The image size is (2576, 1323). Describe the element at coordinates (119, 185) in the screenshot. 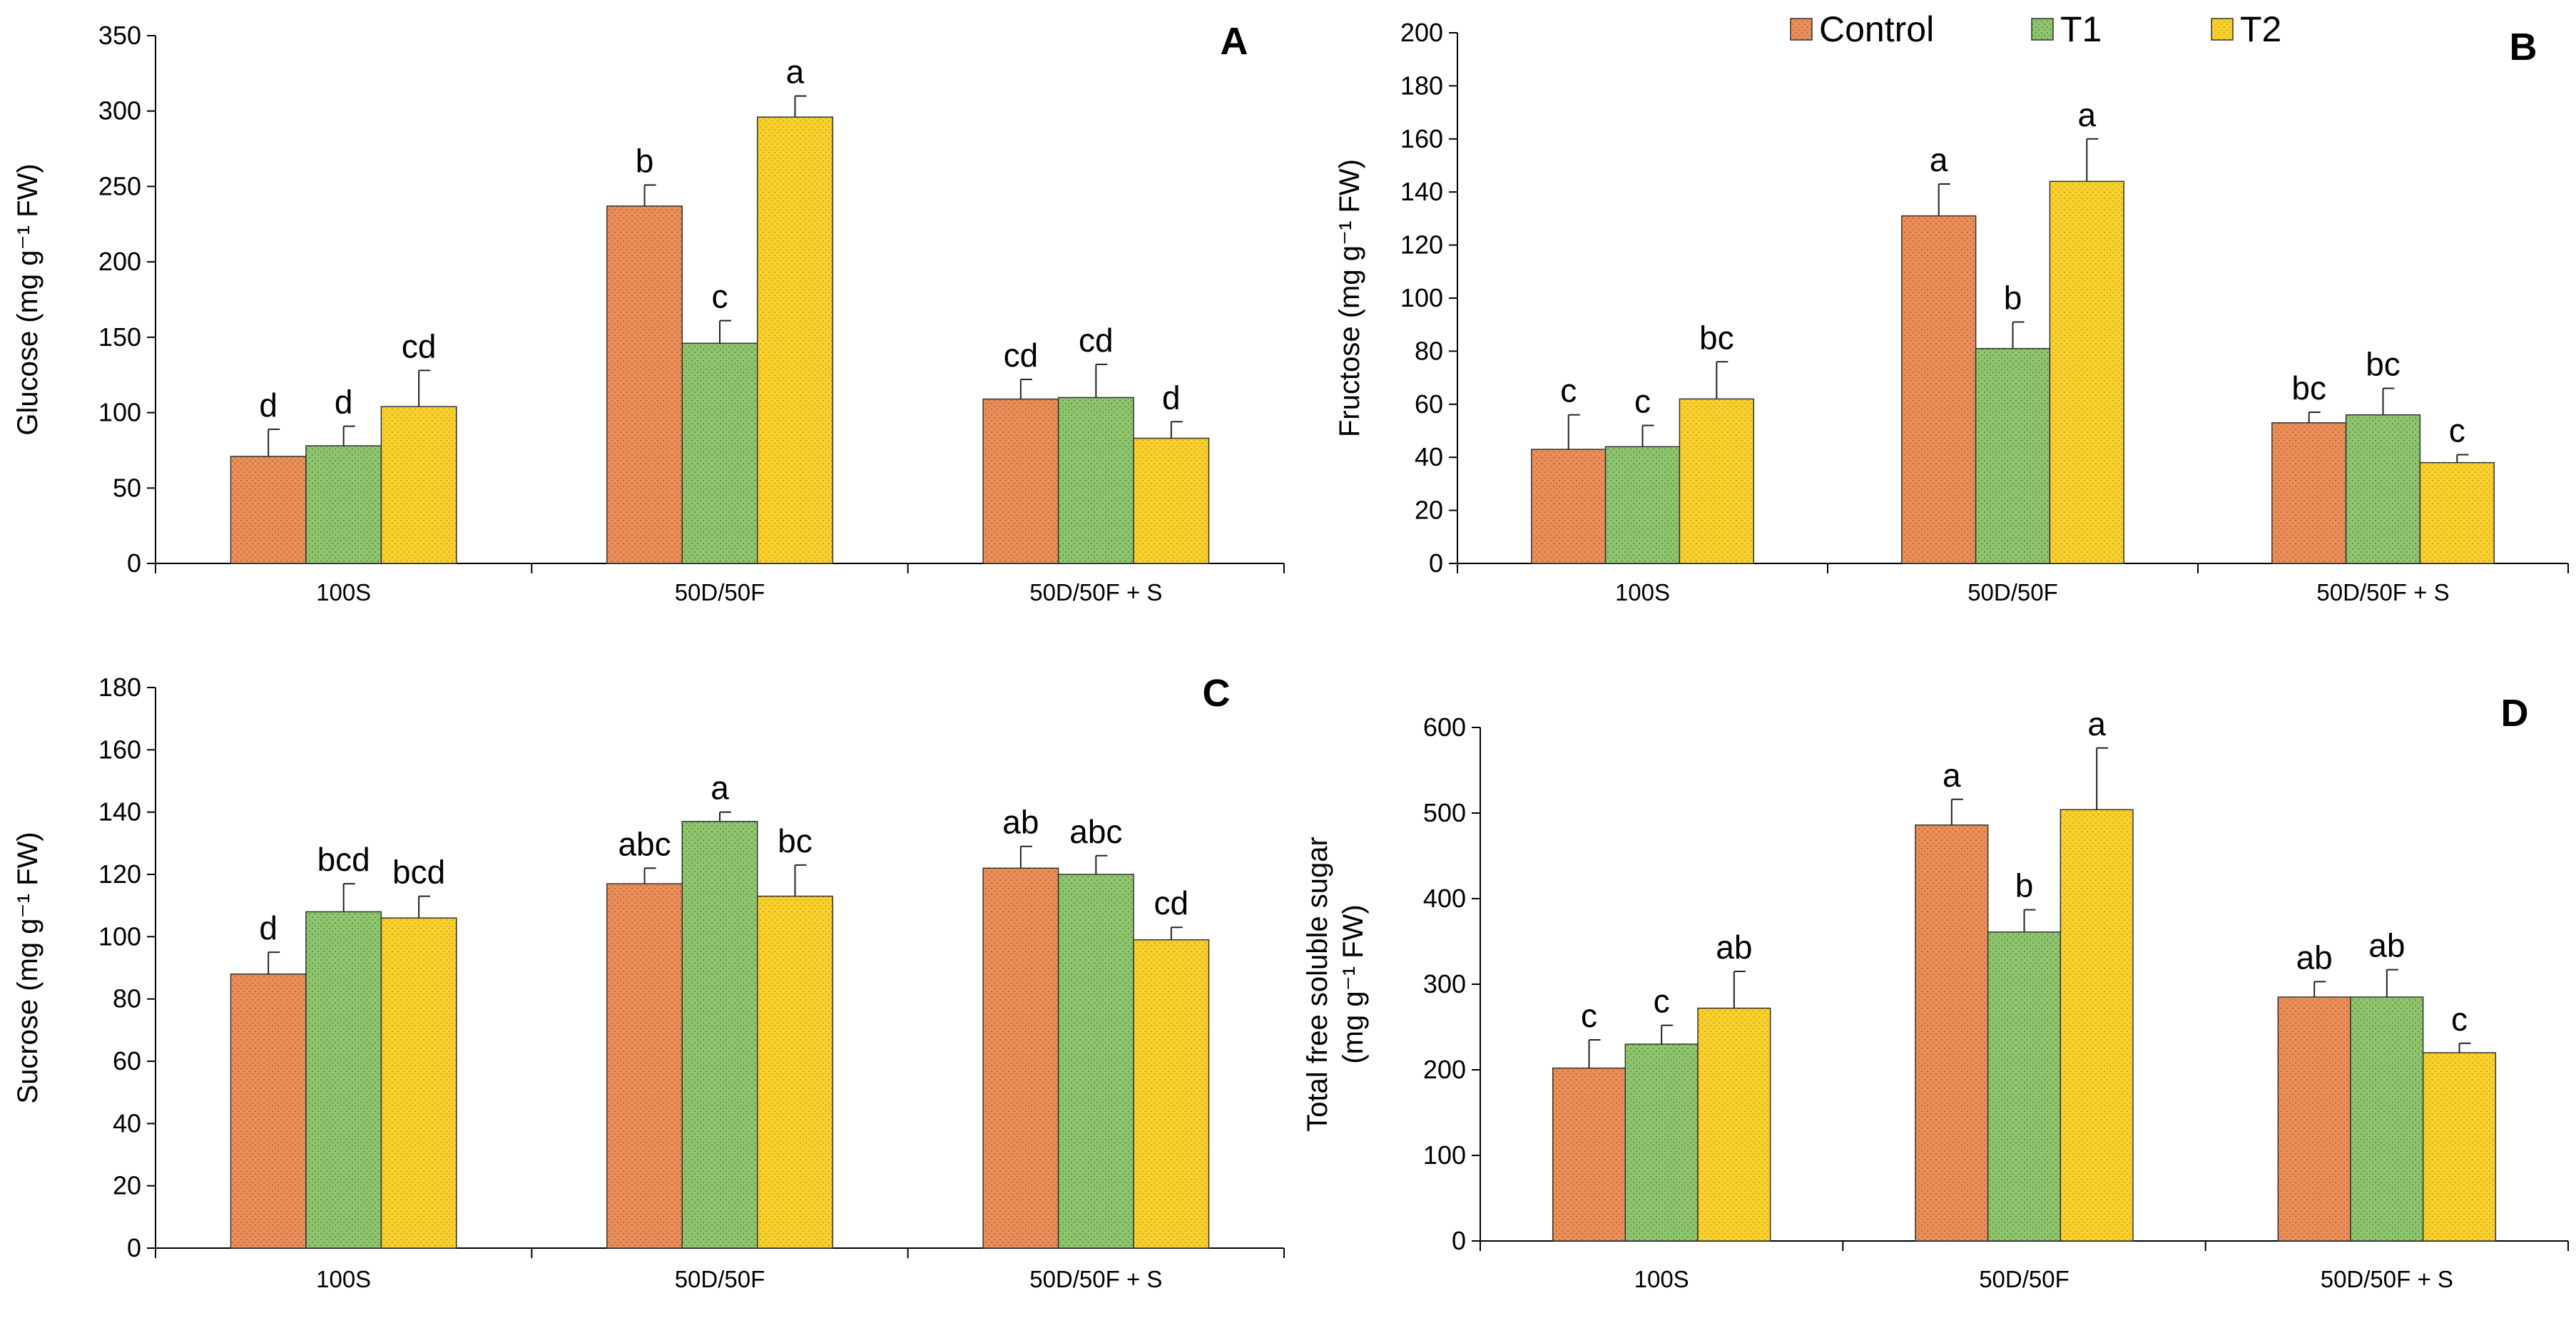

I see `y-tick-label: 250` at that location.